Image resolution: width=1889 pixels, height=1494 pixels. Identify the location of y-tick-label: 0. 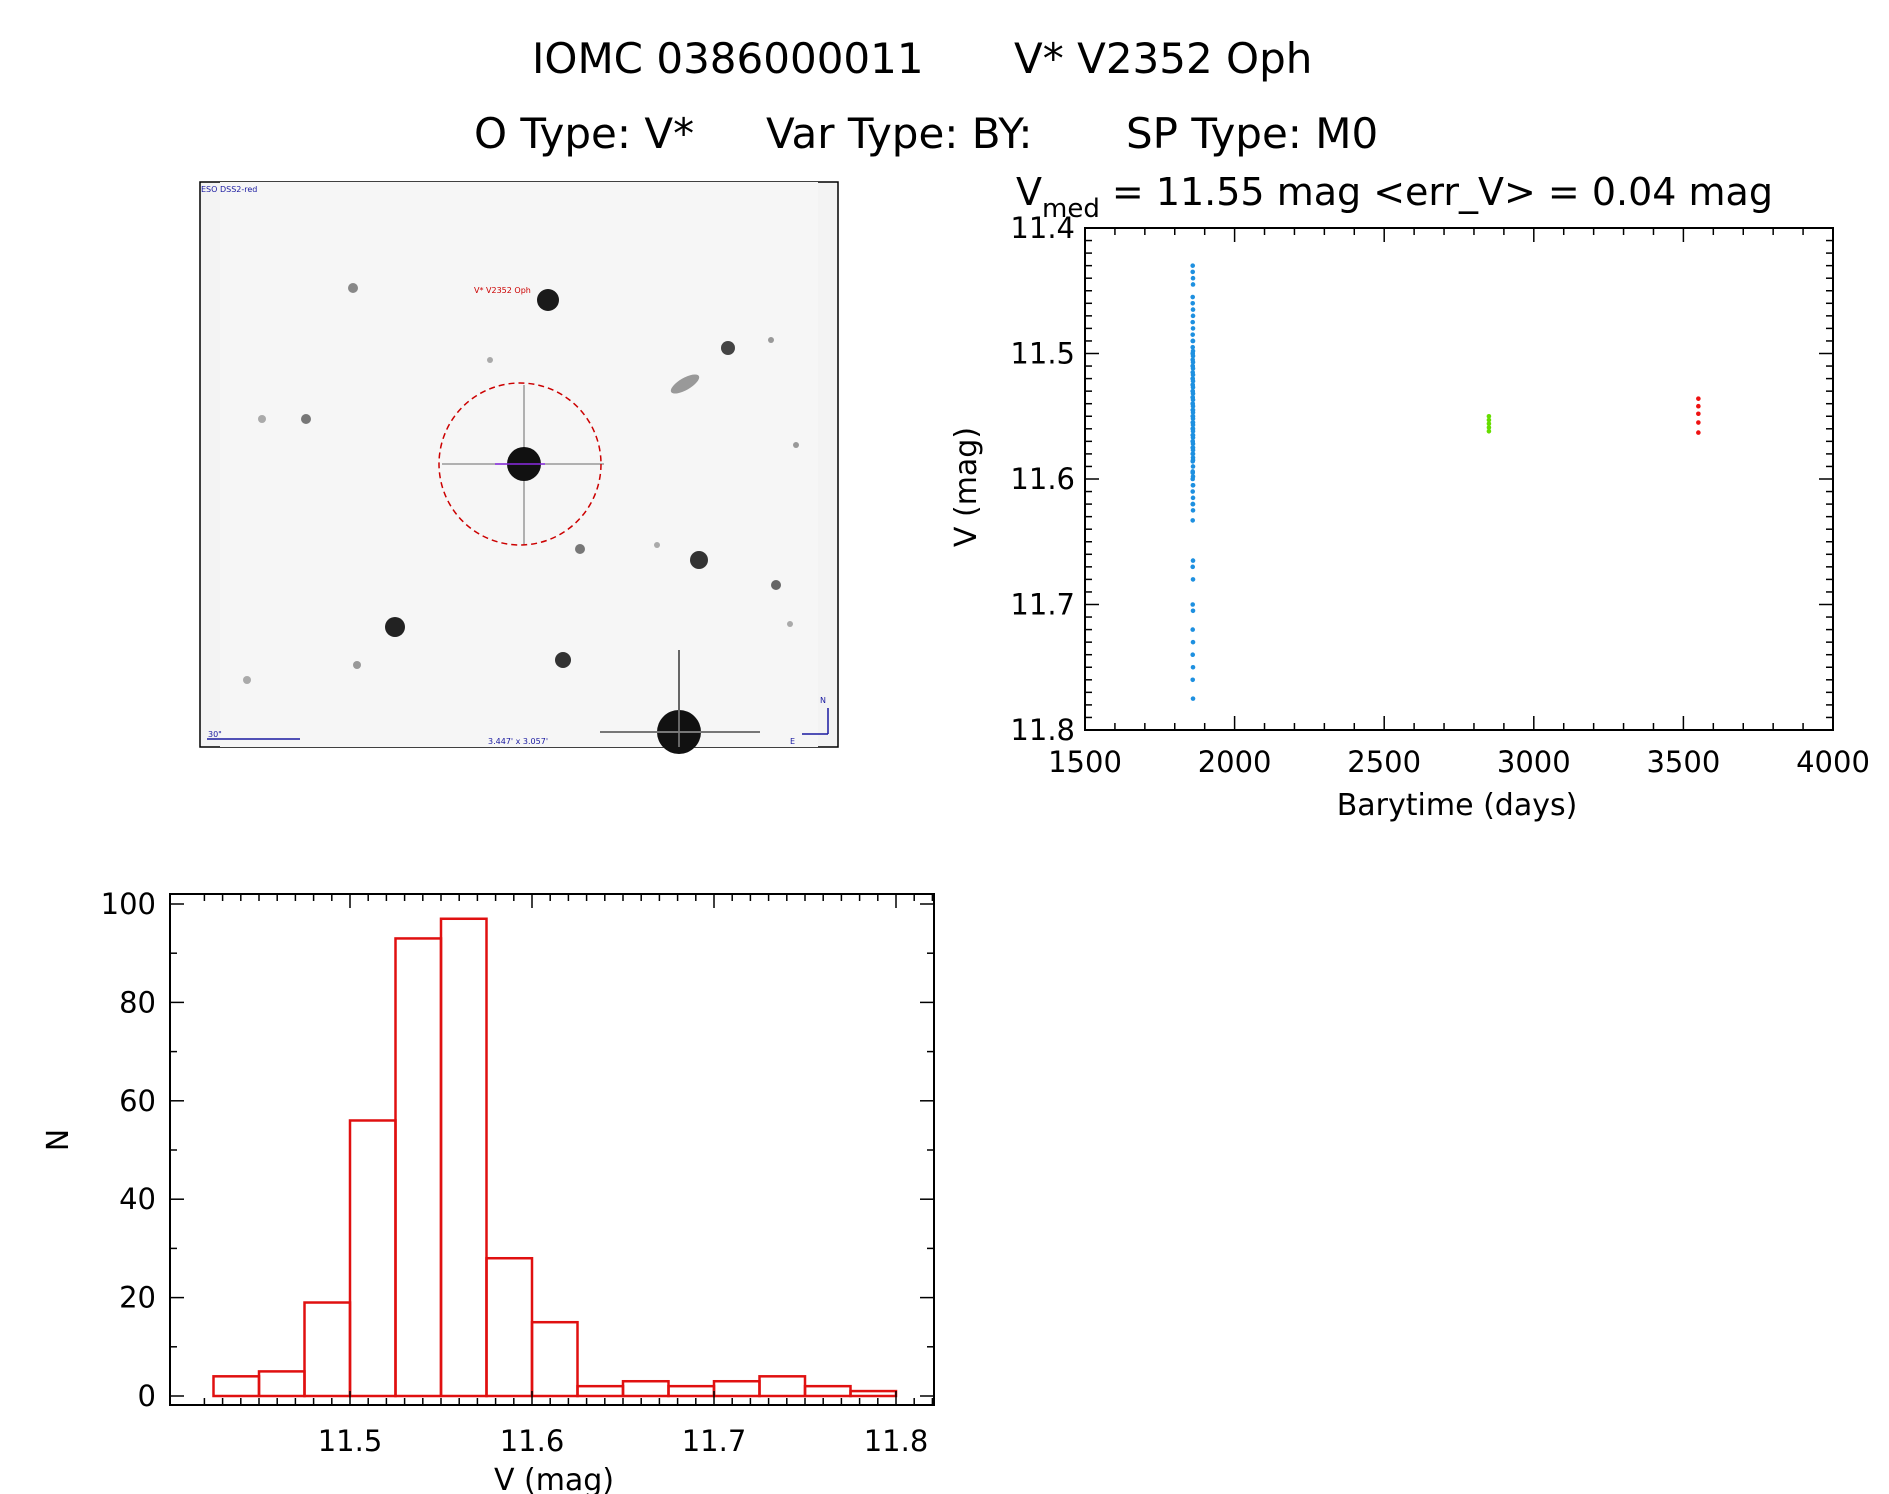
(147, 1396).